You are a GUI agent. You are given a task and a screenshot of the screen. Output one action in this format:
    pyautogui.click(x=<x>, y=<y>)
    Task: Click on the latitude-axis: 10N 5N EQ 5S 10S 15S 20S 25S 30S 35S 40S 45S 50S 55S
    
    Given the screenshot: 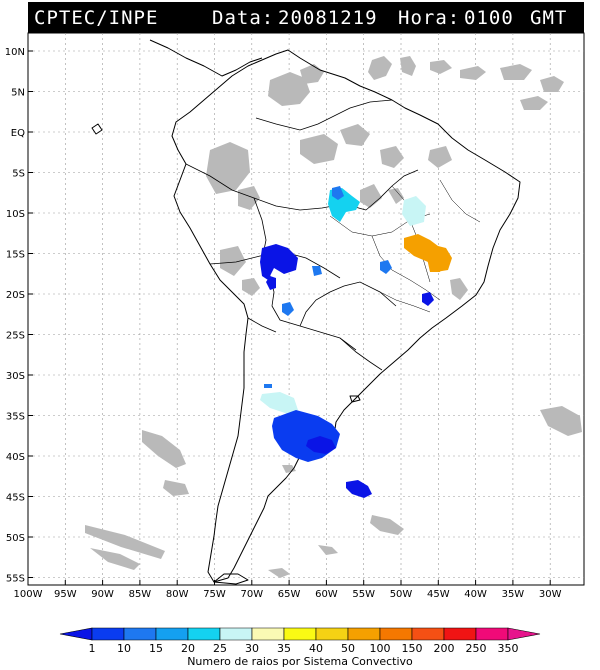 What is the action you would take?
    pyautogui.click(x=19, y=316)
    